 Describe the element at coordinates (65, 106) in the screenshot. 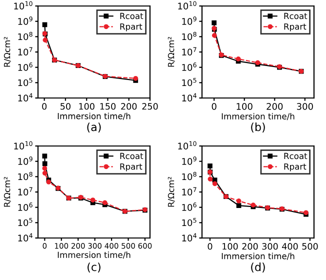

I see `x-tick-label: 50` at that location.